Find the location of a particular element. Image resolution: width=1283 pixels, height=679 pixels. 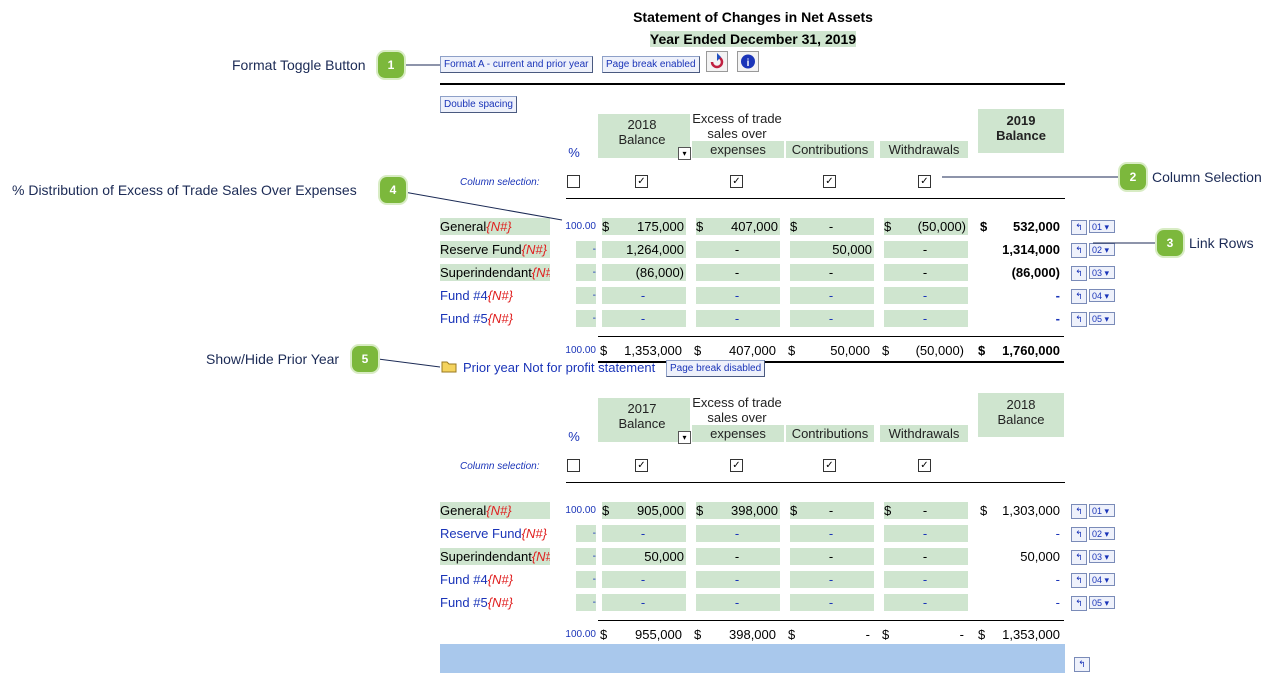

contrib-header: Contributions is located at coordinates (830, 433).